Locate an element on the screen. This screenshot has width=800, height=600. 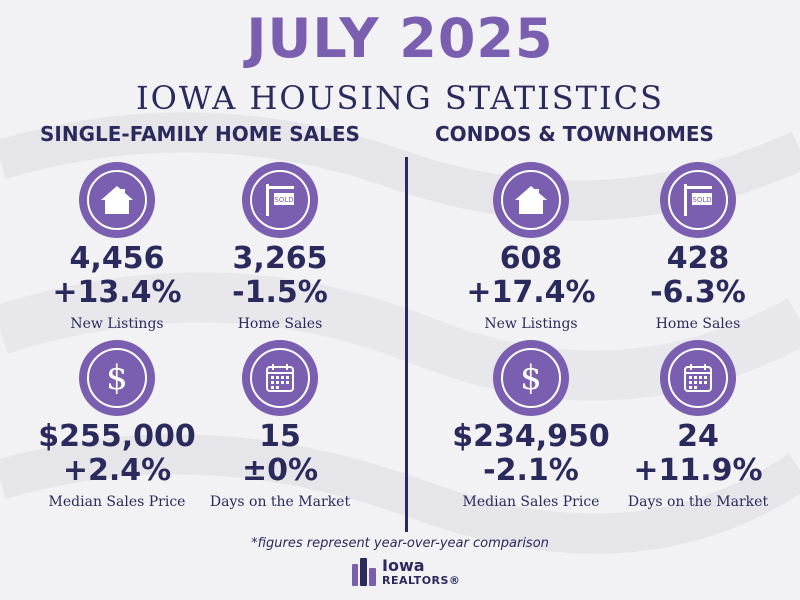
sf-home-sales-change: -1.5% is located at coordinates (280, 292).